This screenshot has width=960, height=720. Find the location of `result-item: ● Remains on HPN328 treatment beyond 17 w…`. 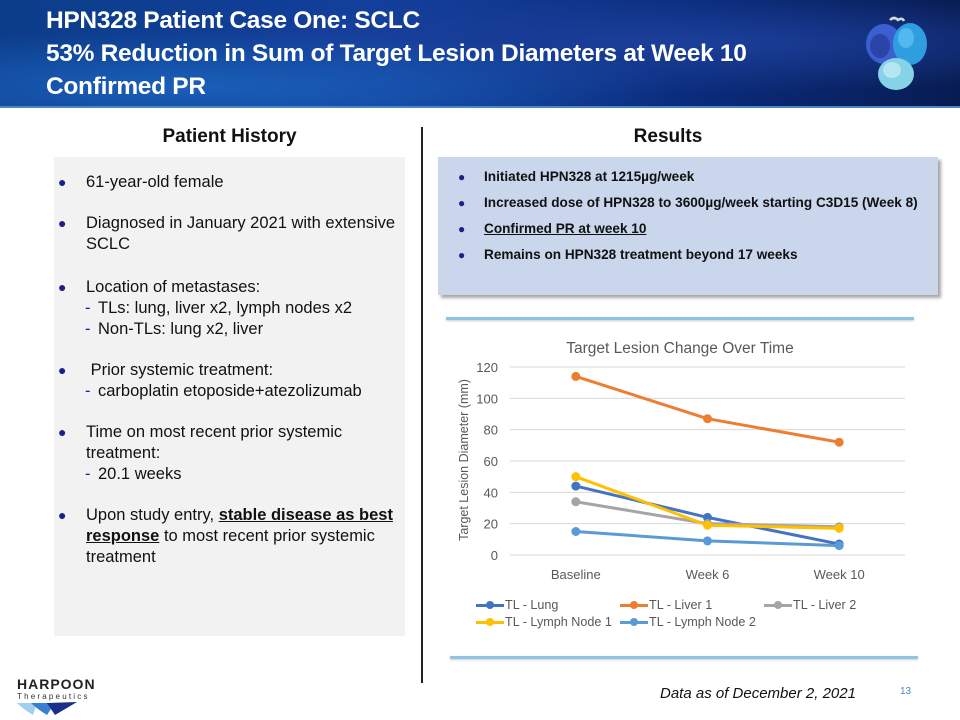

result-item: ● Remains on HPN328 treatment beyond 17 w… is located at coordinates (693, 255).